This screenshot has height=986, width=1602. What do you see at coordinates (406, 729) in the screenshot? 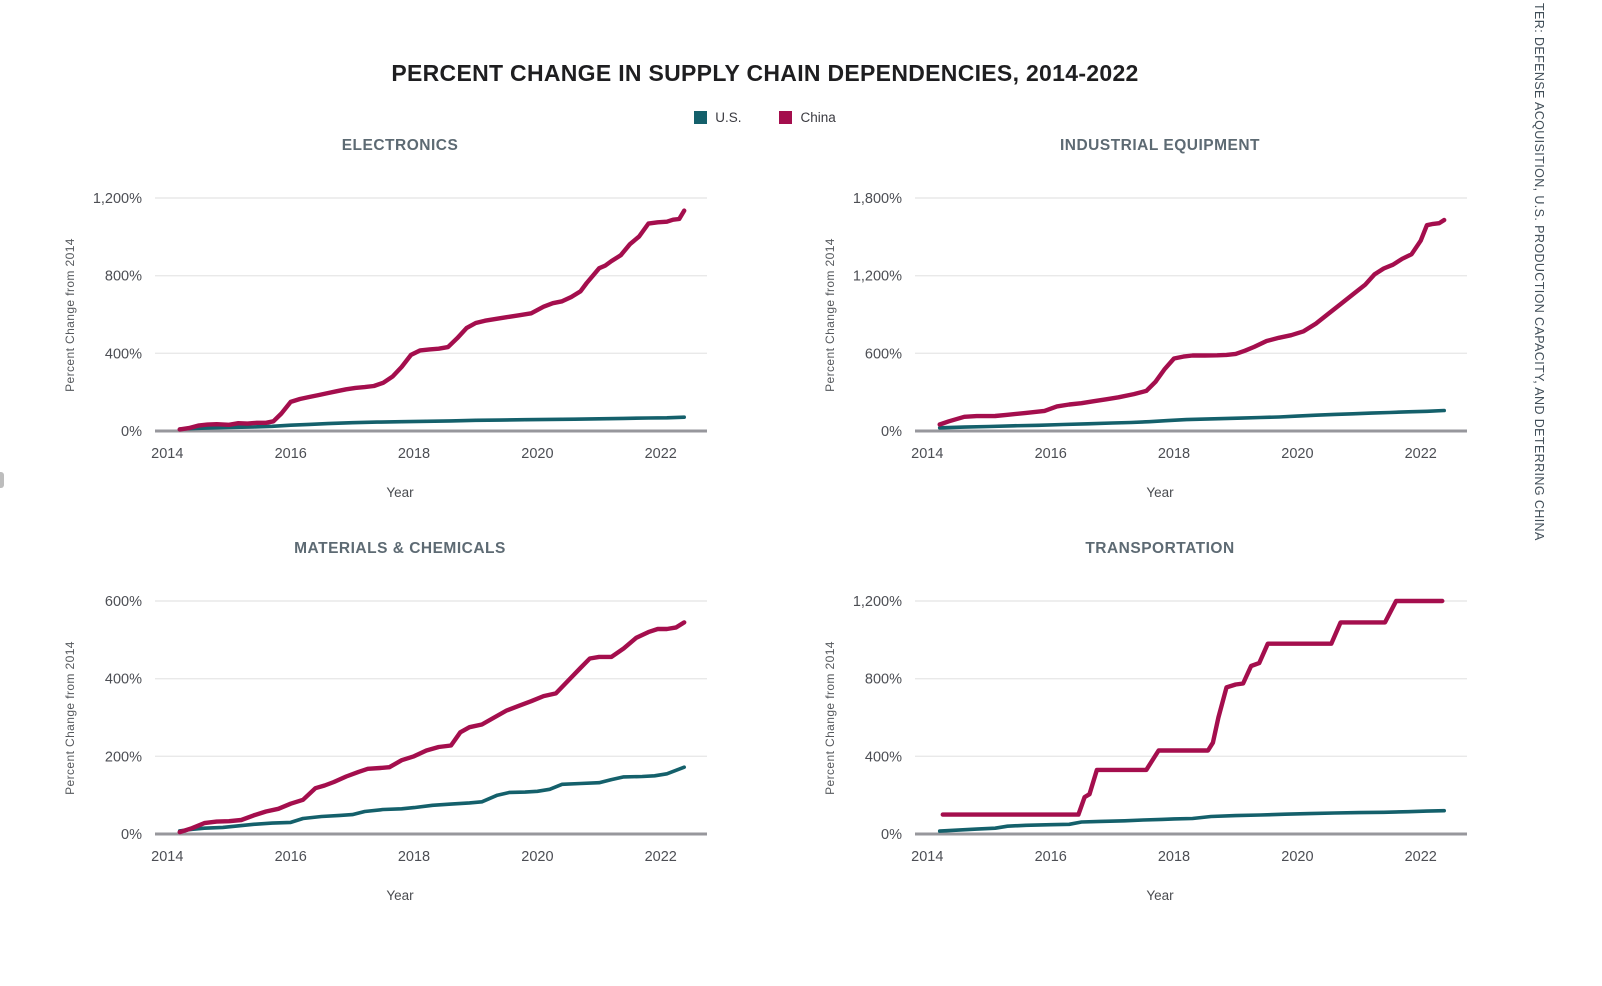
I see `materials-chemicals-plot: 0% 200% 400% 600% 2014 2016 2018 2020 2022` at bounding box center [406, 729].